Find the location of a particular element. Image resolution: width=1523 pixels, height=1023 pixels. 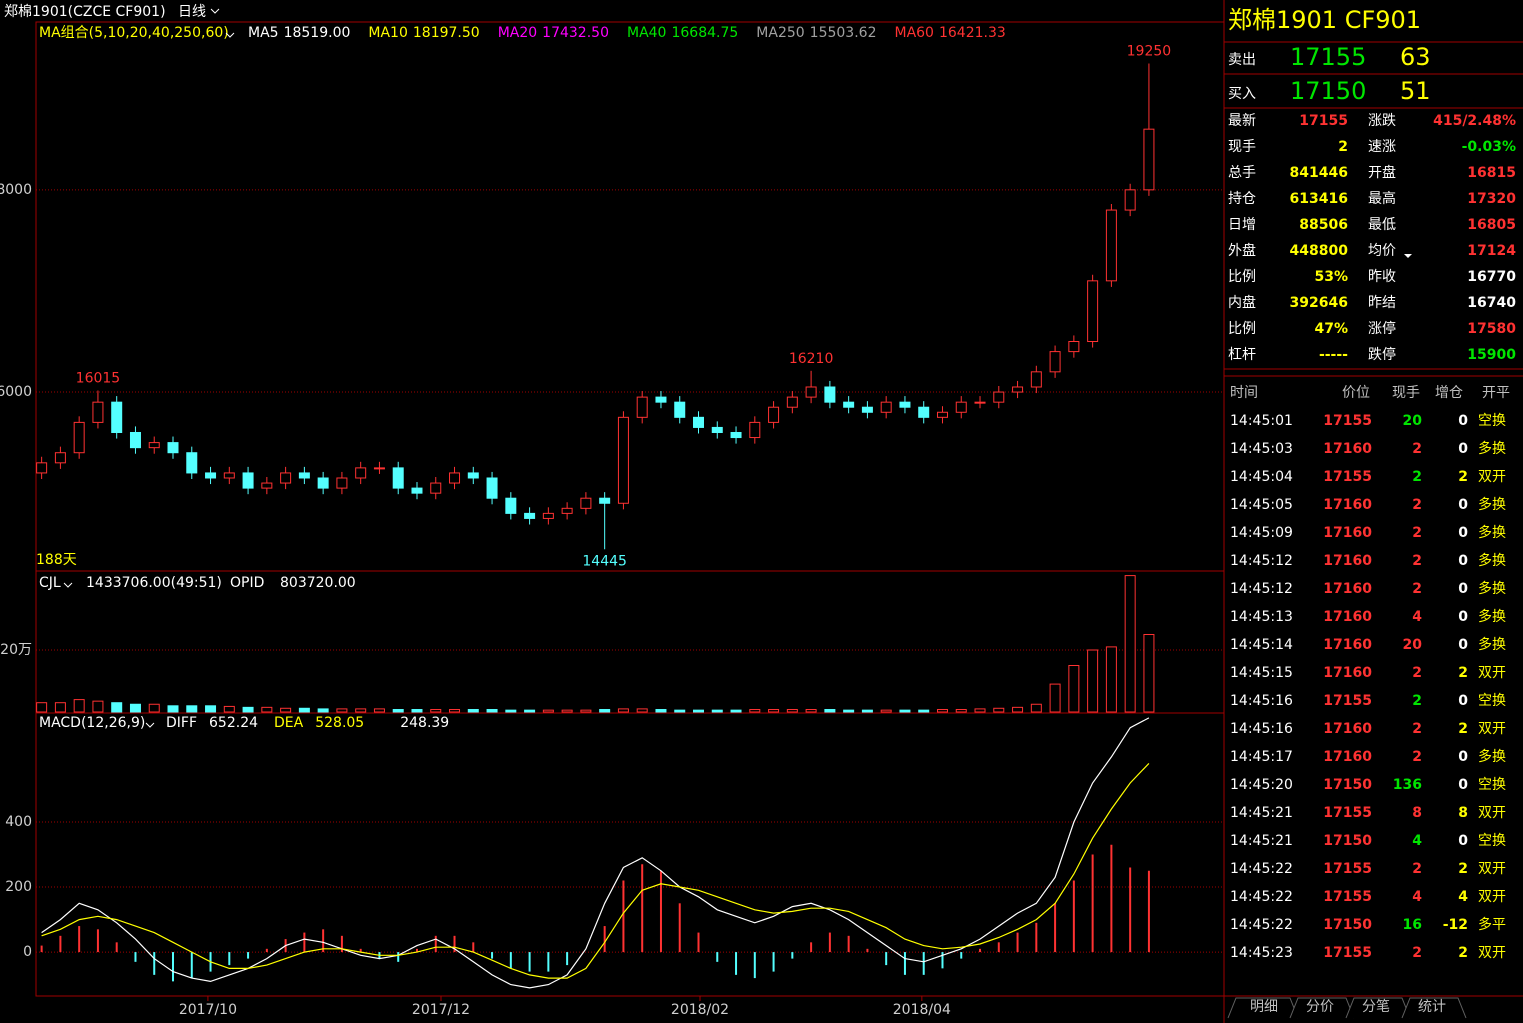

trade-time: 14:45:13 is located at coordinates (1261, 617).